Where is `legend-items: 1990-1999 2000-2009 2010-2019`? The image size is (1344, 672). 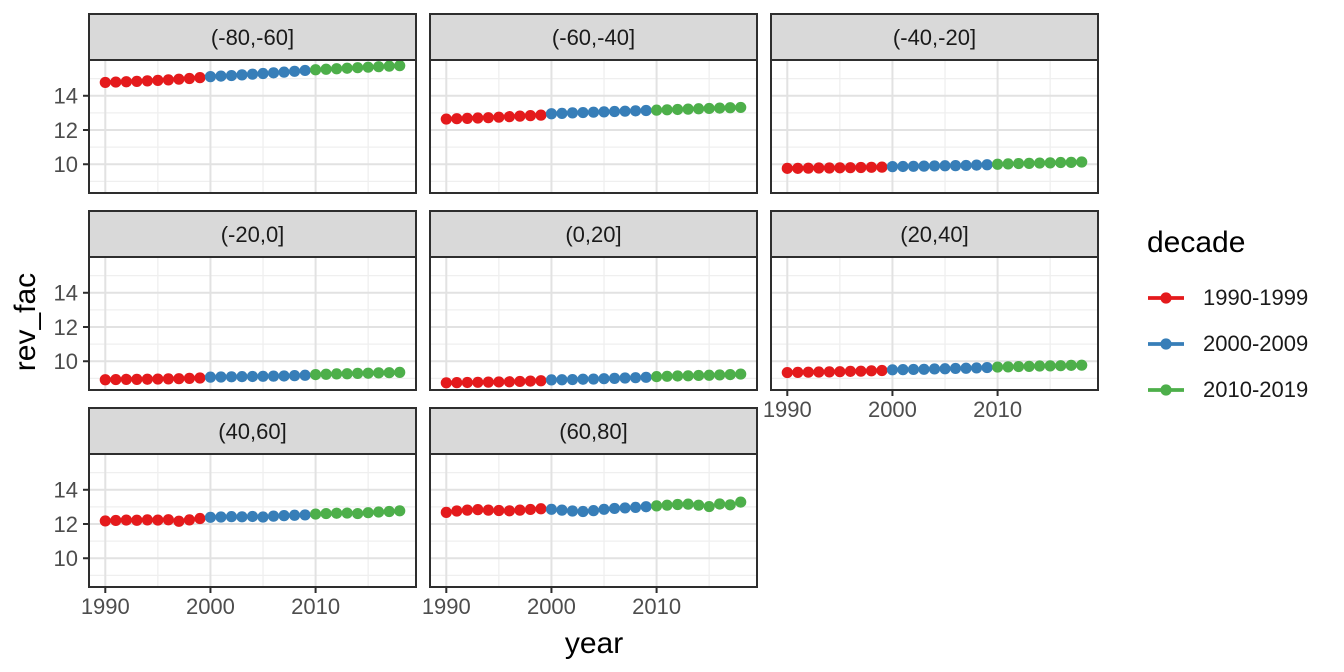 legend-items: 1990-1999 2000-2009 2010-2019 is located at coordinates (1228, 343).